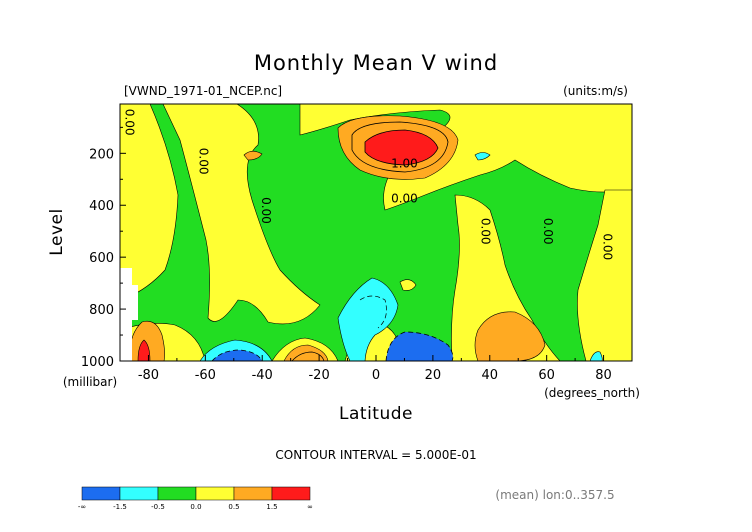  What do you see at coordinates (241, 214) in the screenshot?
I see `field-yellow-subtropics-south` at bounding box center [241, 214].